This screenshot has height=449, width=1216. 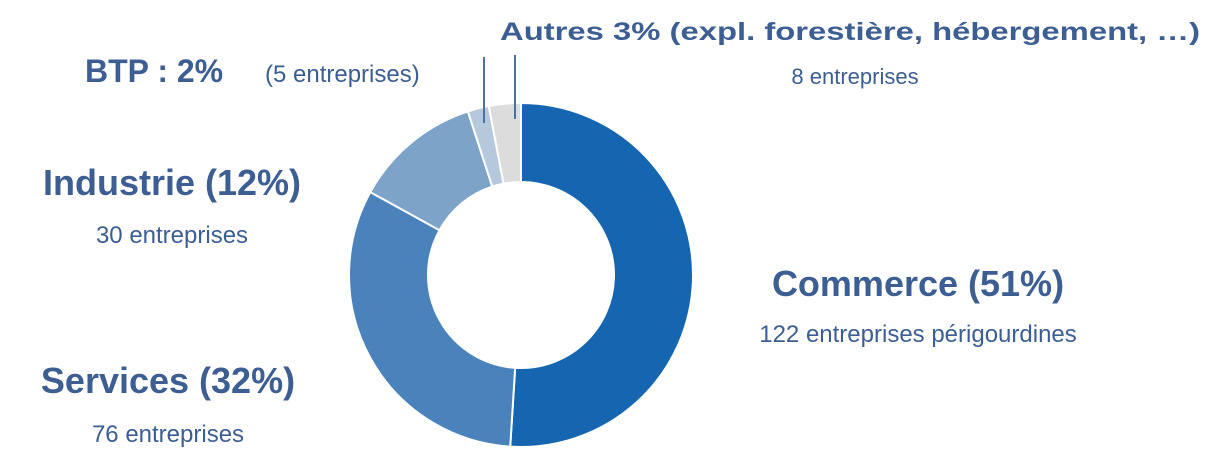 I want to click on category-note: (5 entreprises), so click(x=342, y=74).